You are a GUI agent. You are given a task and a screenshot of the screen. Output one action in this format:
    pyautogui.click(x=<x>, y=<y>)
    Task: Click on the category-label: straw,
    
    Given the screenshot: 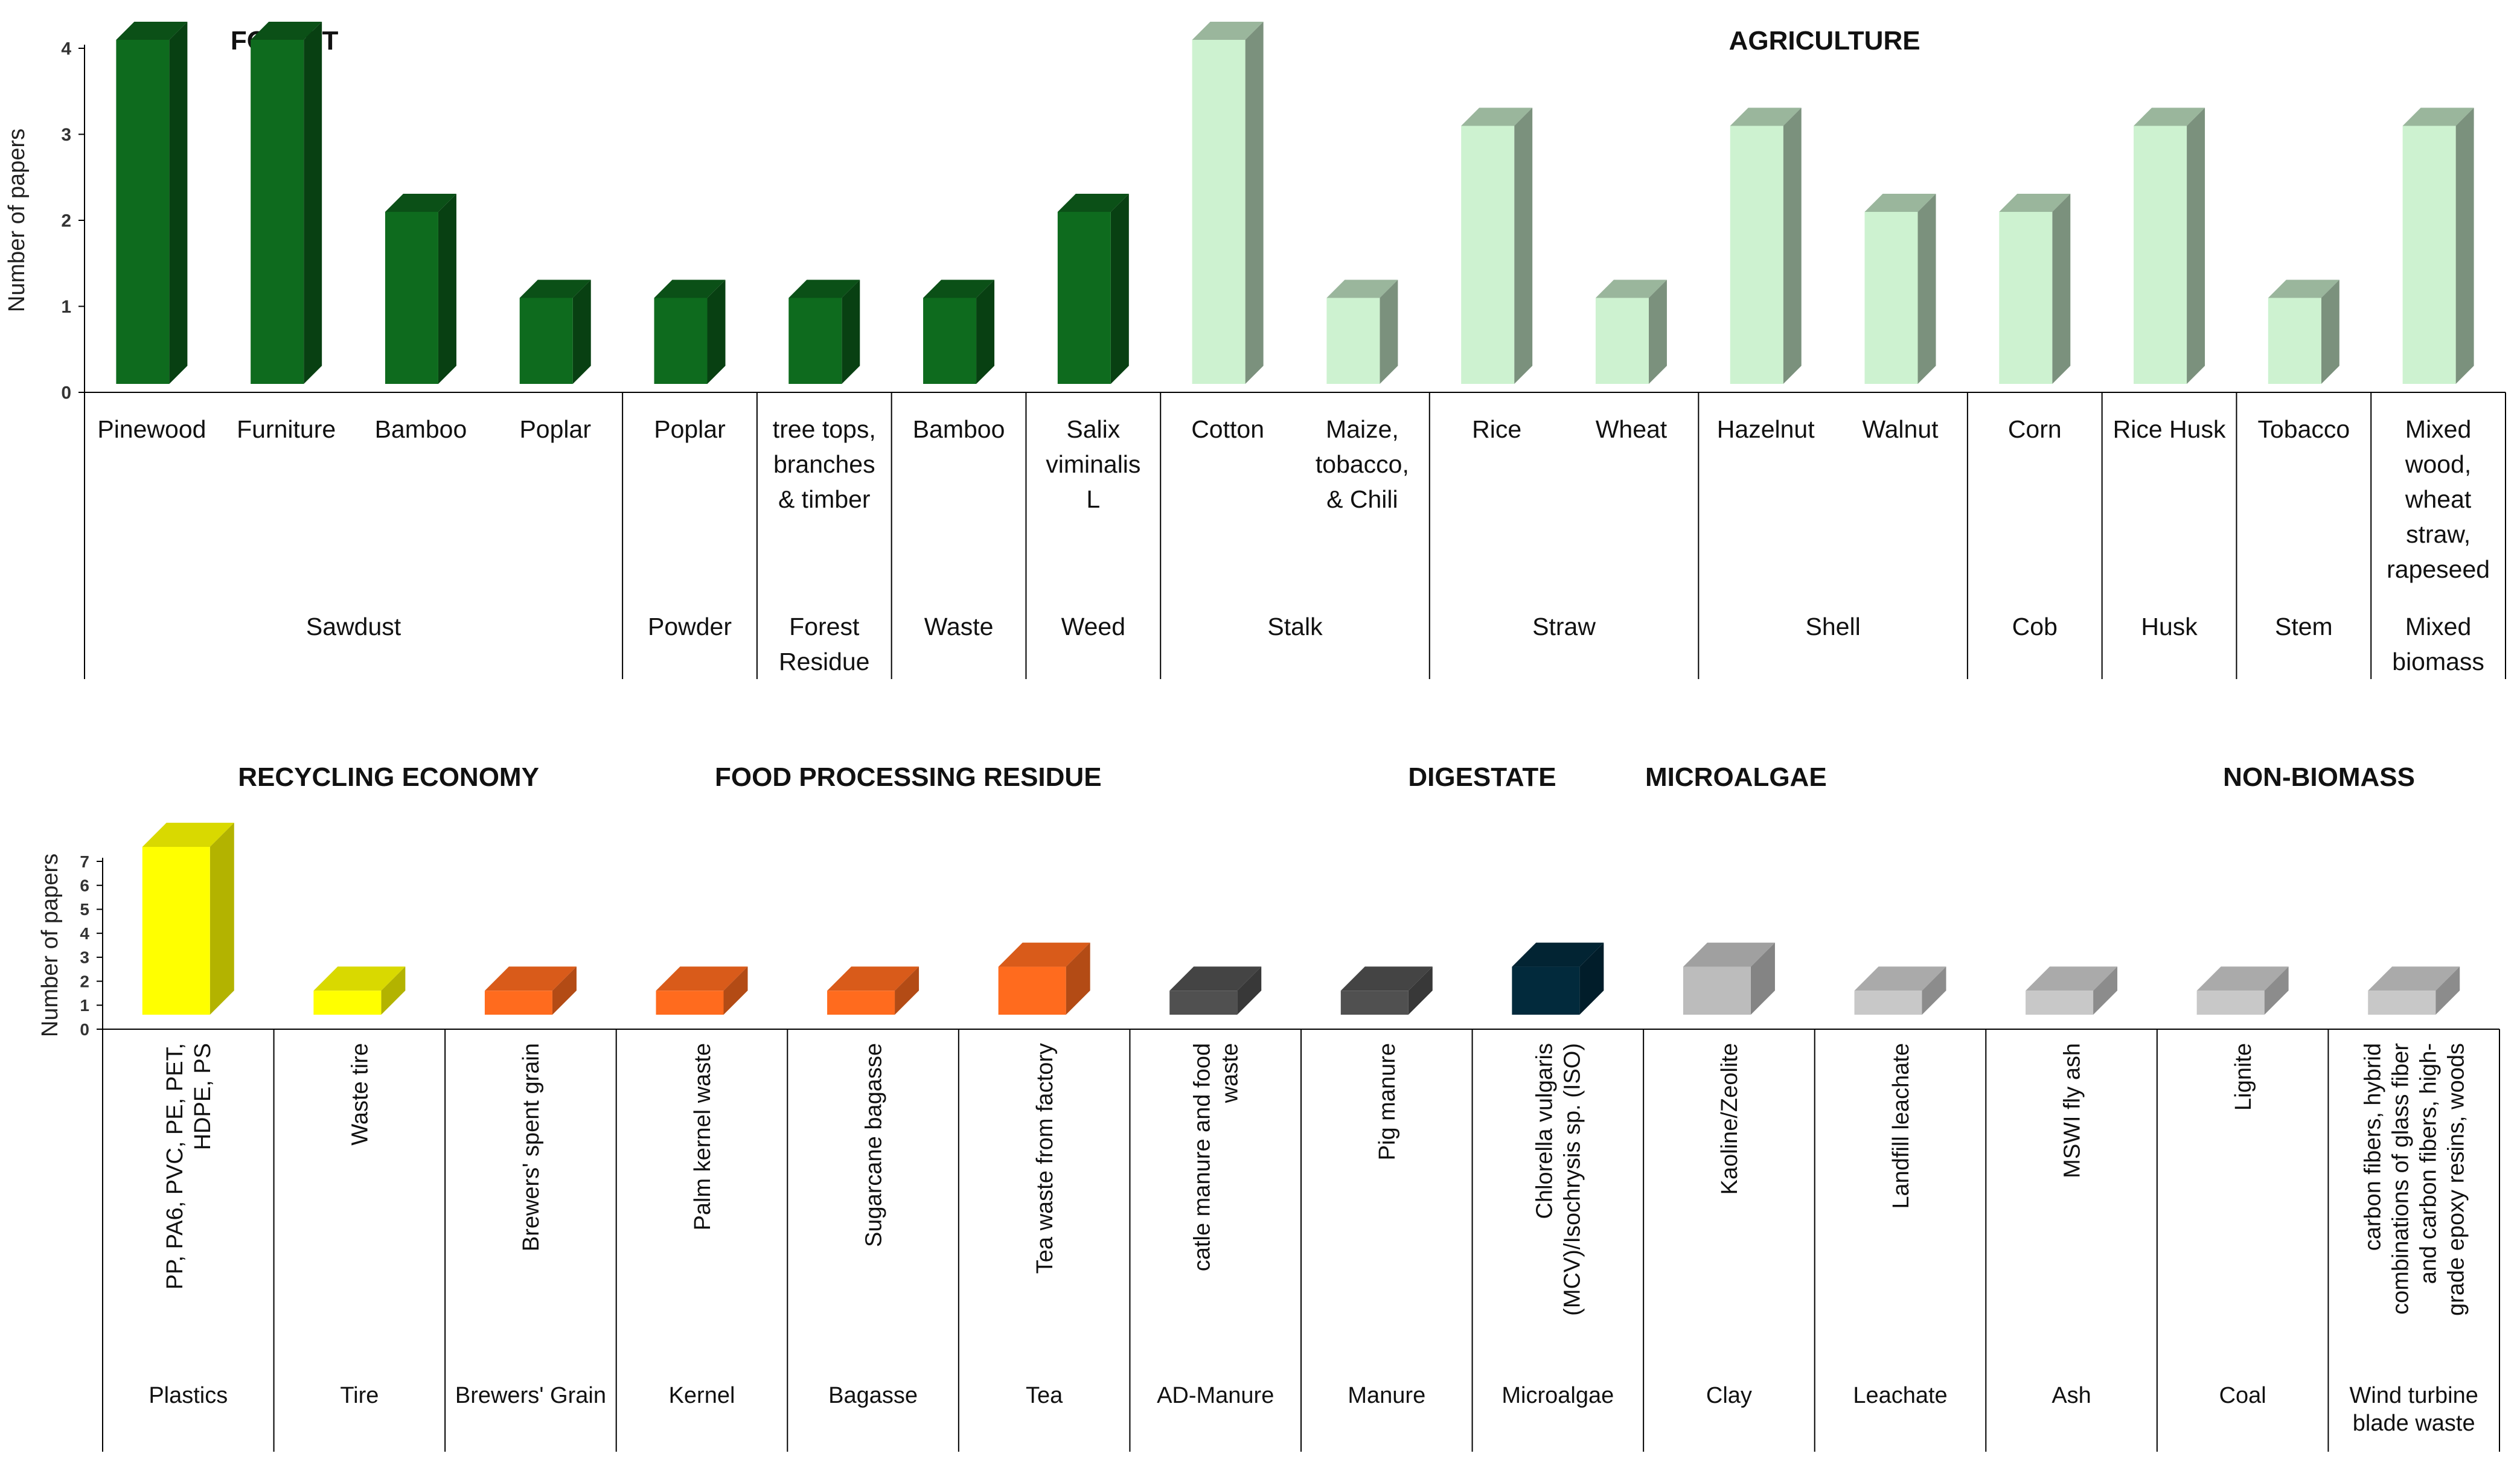 What is the action you would take?
    pyautogui.click(x=2438, y=534)
    